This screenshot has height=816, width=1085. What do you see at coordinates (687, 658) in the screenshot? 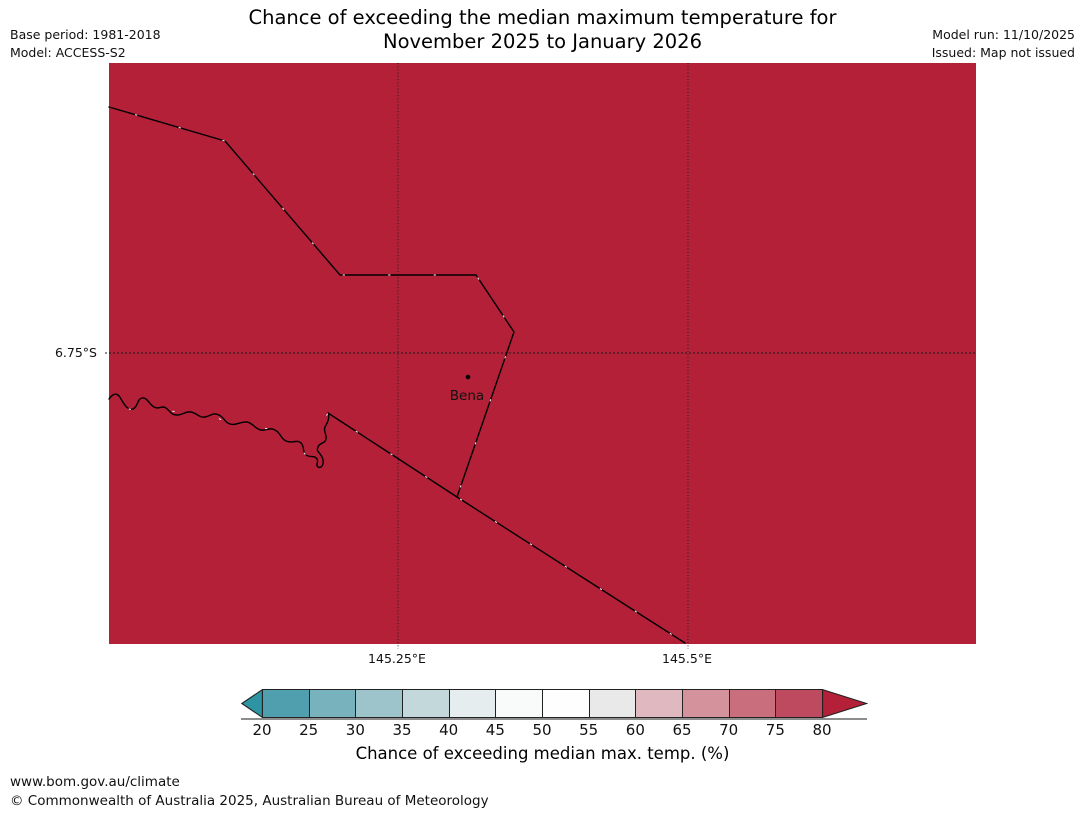
I see `lon-tick-label-145-5: 145.5°E` at bounding box center [687, 658].